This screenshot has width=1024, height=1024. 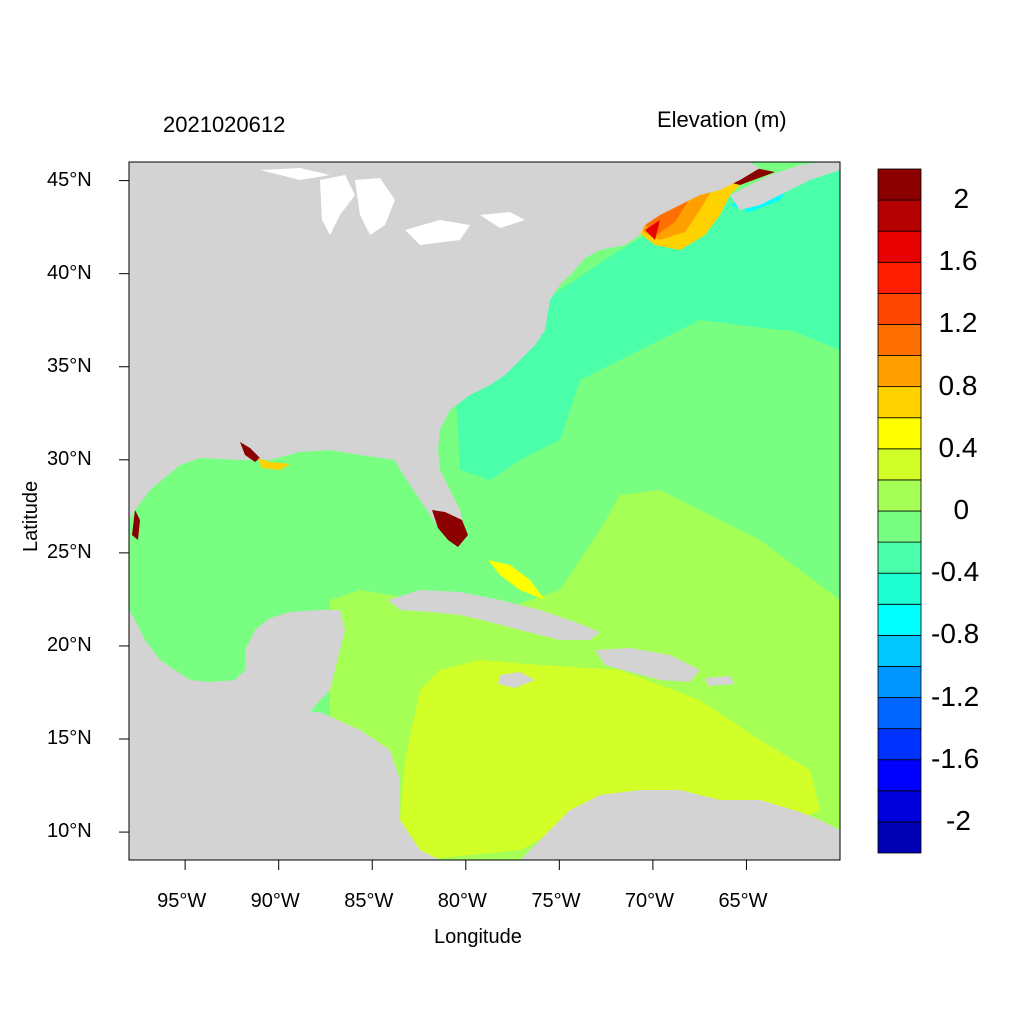 I want to click on great-lakes, so click(x=392, y=206).